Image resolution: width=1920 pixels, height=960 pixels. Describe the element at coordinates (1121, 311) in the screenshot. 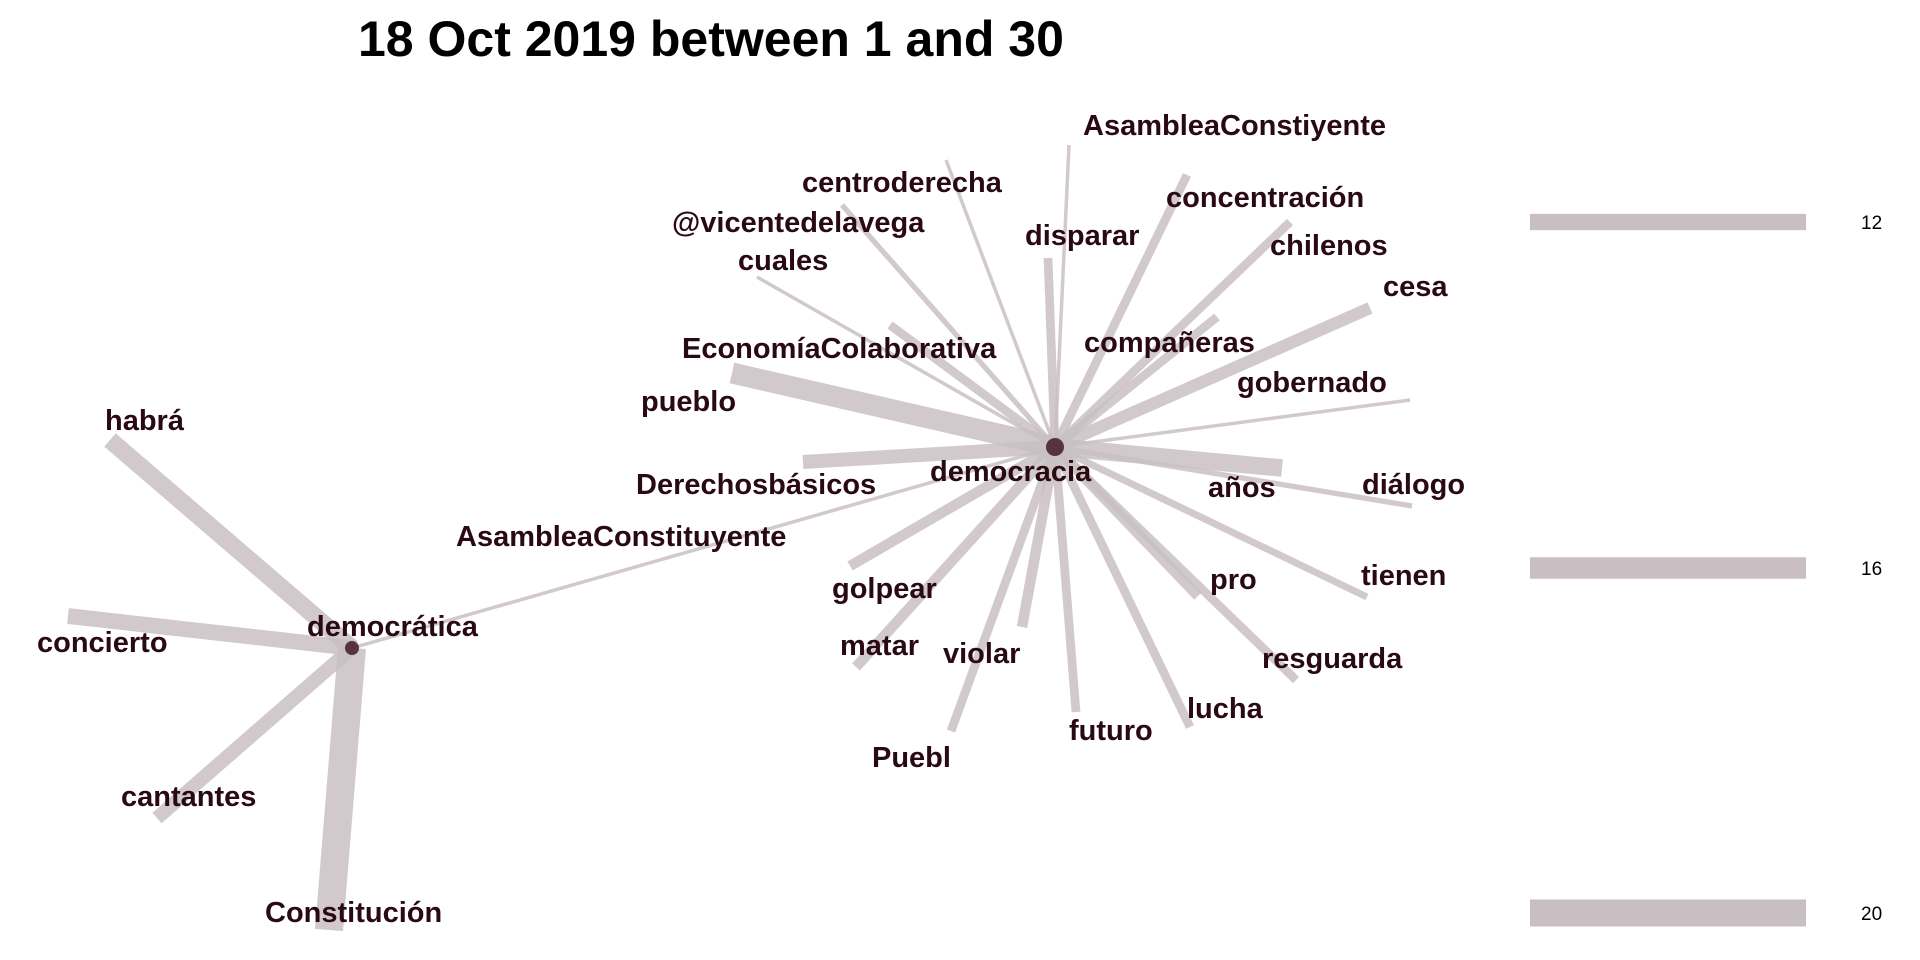

I see `edge-democracia-concentracion` at that location.